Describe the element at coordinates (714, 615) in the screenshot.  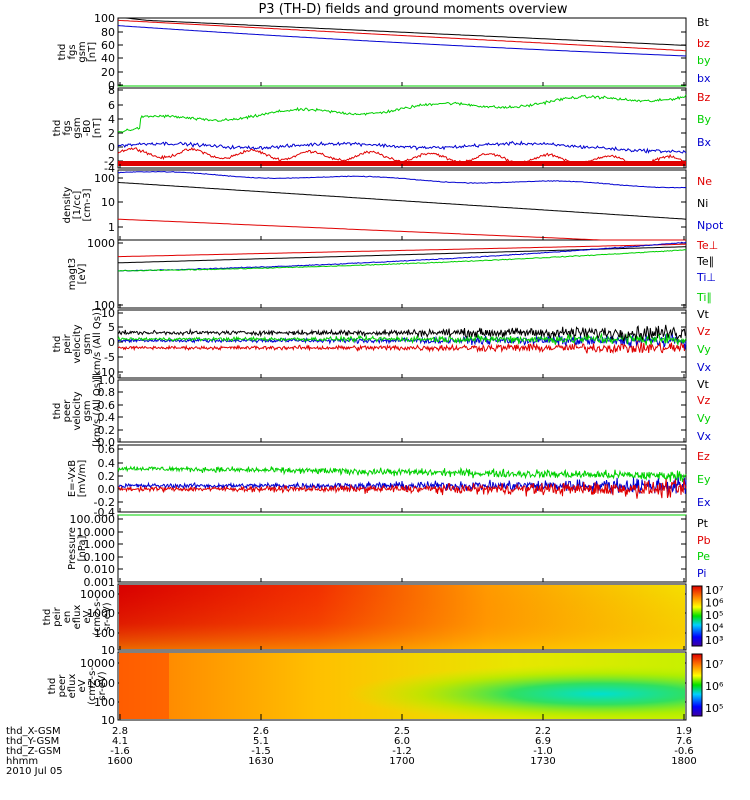
I see `colorbar-label: 10⁵` at that location.